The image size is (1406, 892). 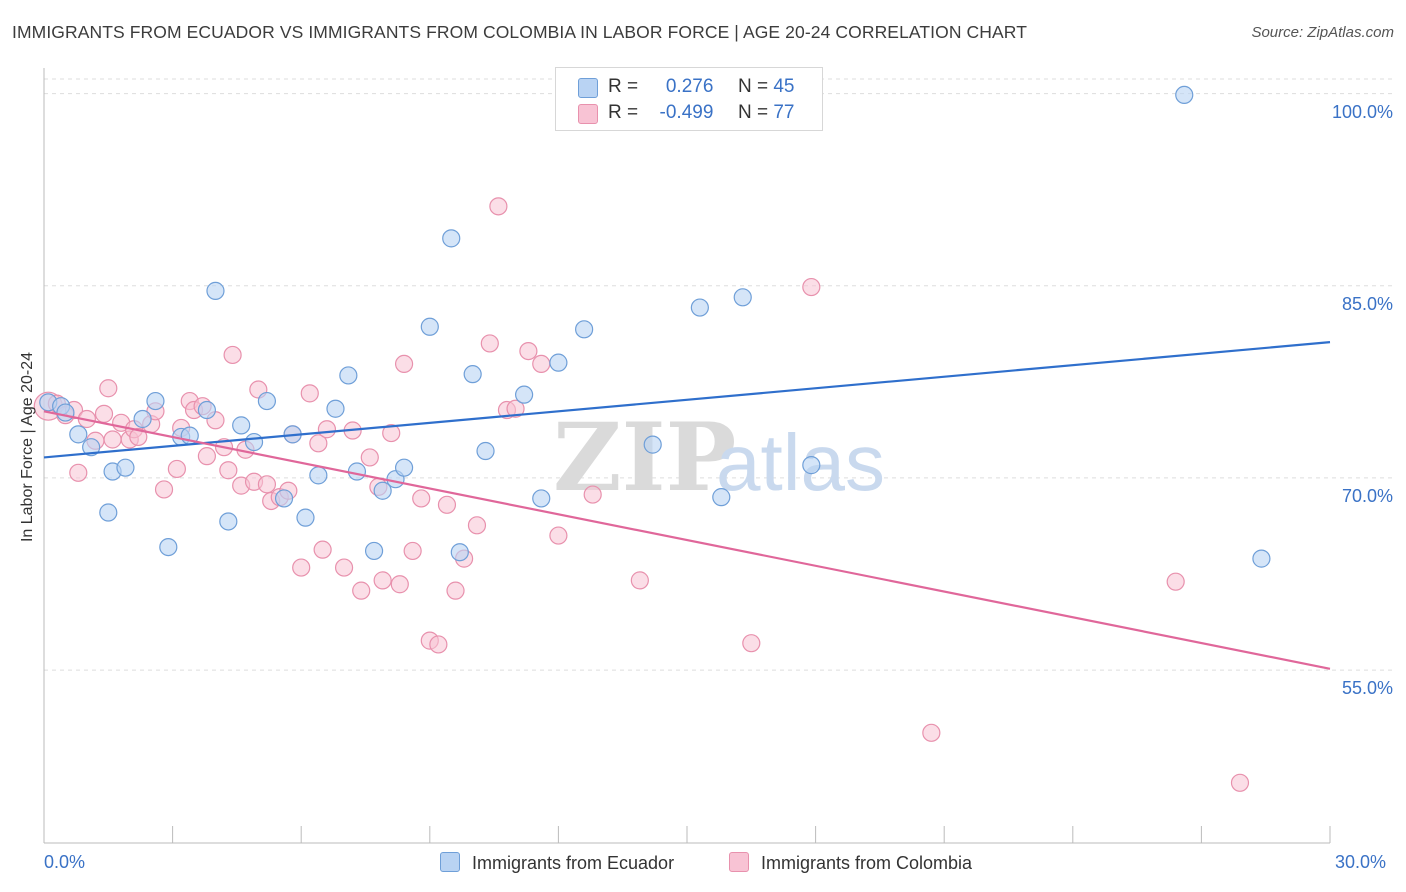 What do you see at coordinates (1367, 688) in the screenshot?
I see `y-tick-label: 55.0%` at bounding box center [1367, 688].